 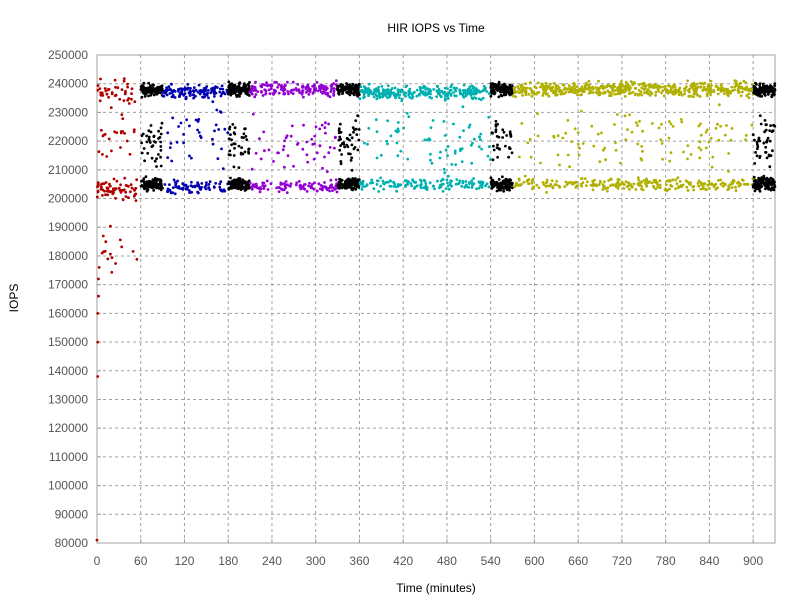 What do you see at coordinates (97, 561) in the screenshot?
I see `x-tick-label: 0` at bounding box center [97, 561].